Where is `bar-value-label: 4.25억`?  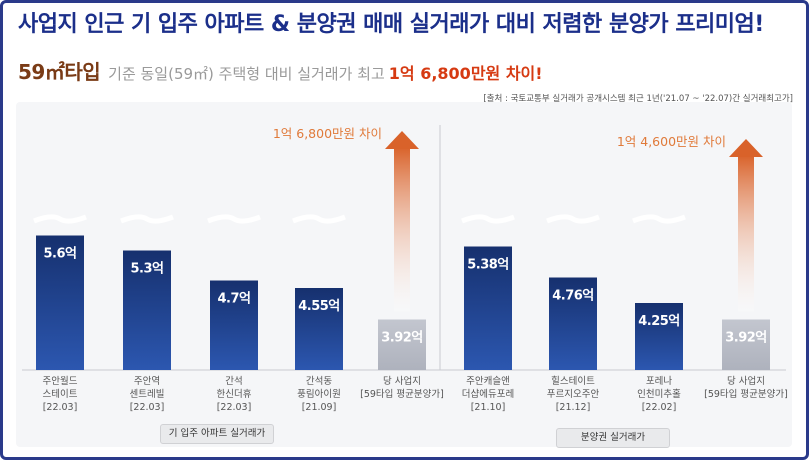 bar-value-label: 4.25억 is located at coordinates (659, 321).